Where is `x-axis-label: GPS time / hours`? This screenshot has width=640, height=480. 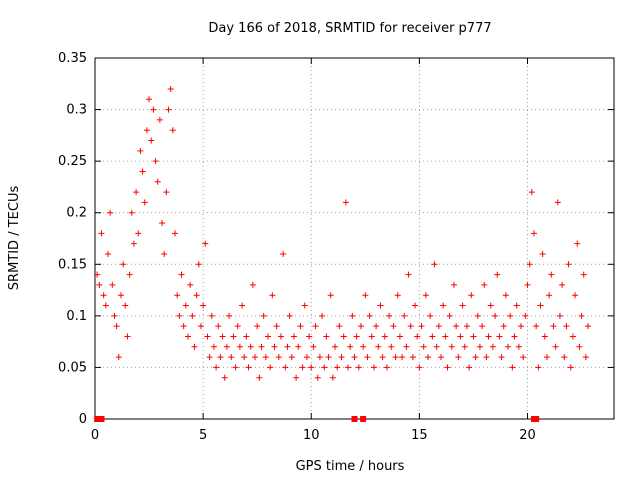
x-axis-label: GPS time / hours is located at coordinates (350, 466).